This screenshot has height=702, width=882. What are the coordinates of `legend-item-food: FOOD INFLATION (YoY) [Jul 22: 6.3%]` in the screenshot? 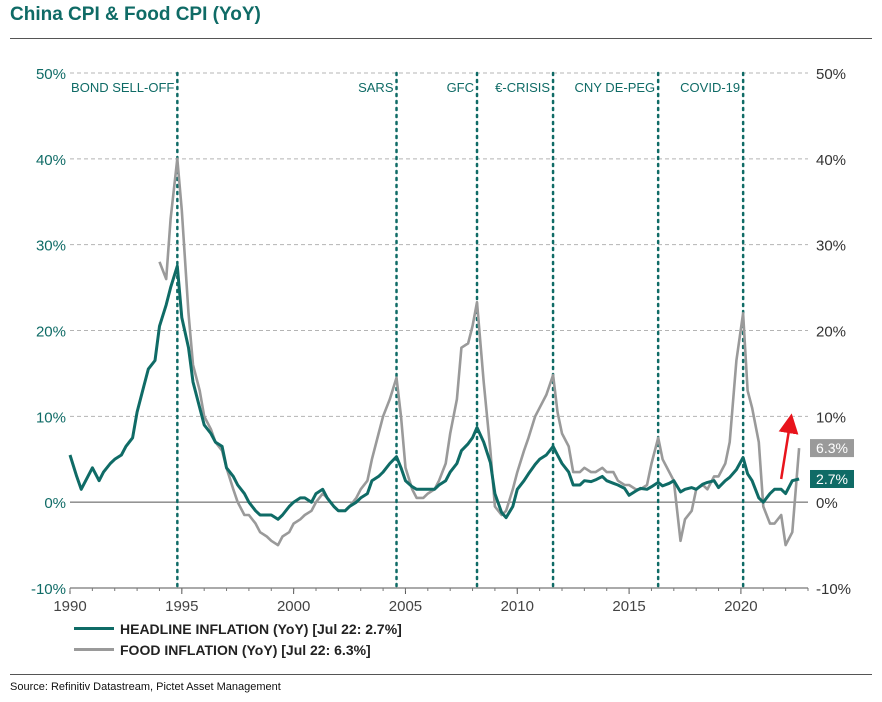 It's located at (238, 649).